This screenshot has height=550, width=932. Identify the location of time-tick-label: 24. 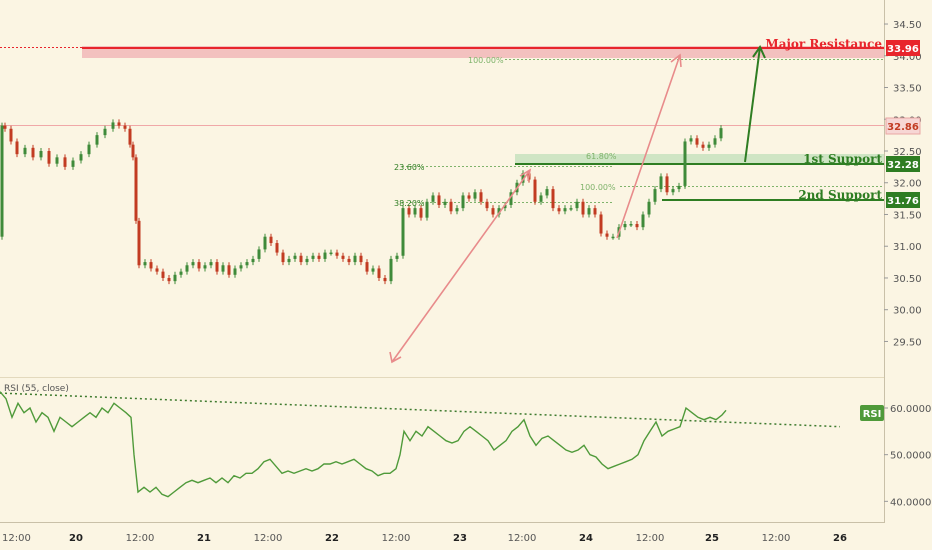
(586, 538).